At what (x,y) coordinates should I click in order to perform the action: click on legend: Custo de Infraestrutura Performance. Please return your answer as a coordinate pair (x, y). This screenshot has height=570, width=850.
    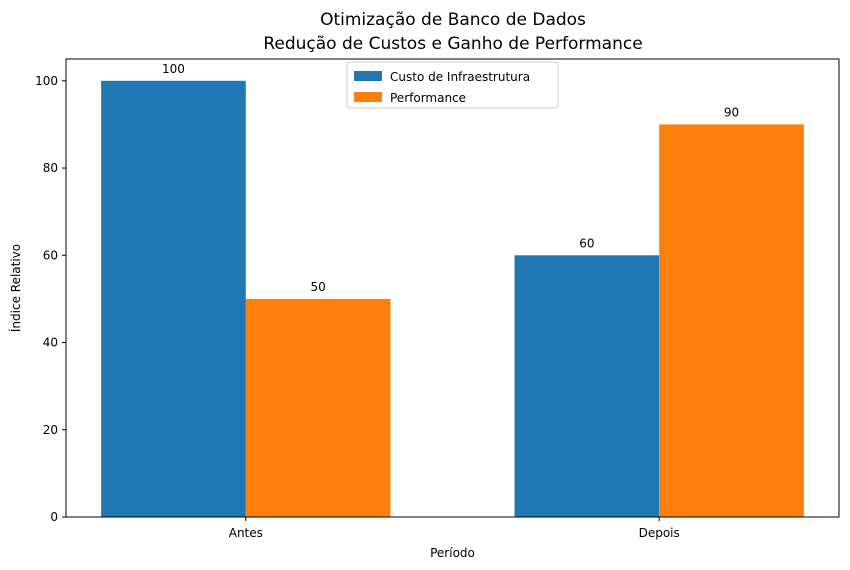
    Looking at the image, I should click on (452, 85).